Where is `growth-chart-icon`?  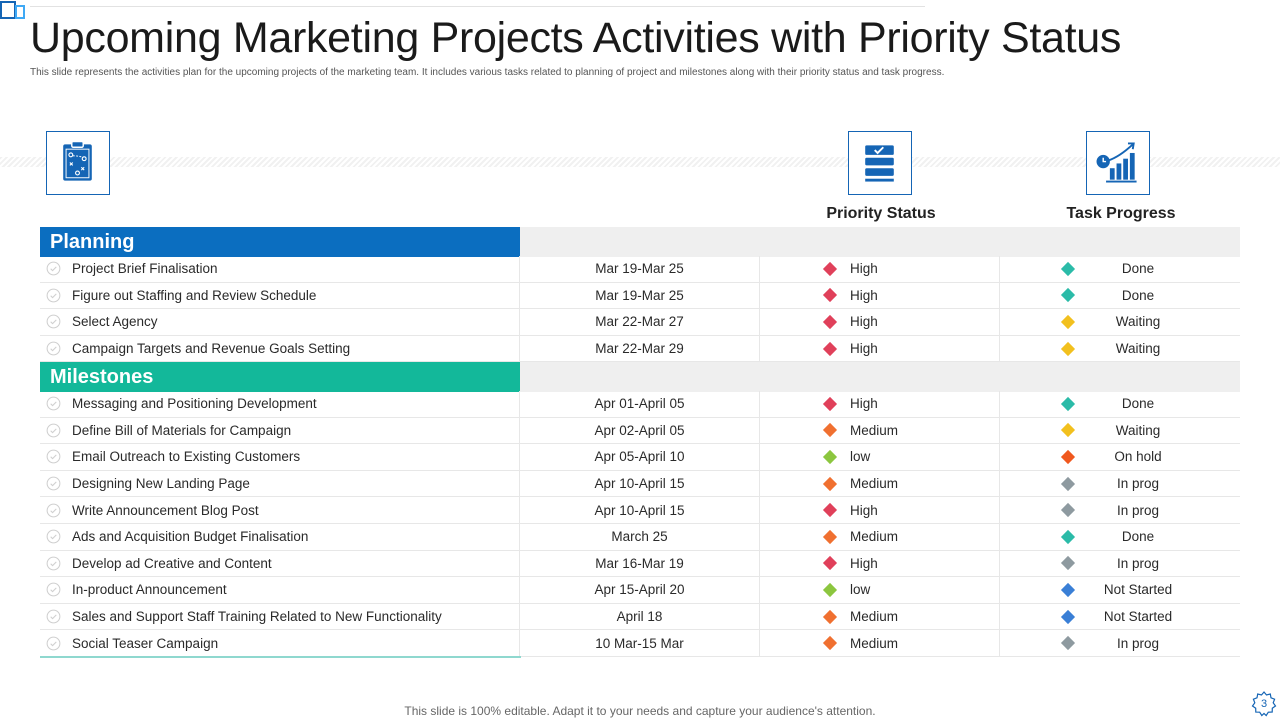 growth-chart-icon is located at coordinates (1118, 163).